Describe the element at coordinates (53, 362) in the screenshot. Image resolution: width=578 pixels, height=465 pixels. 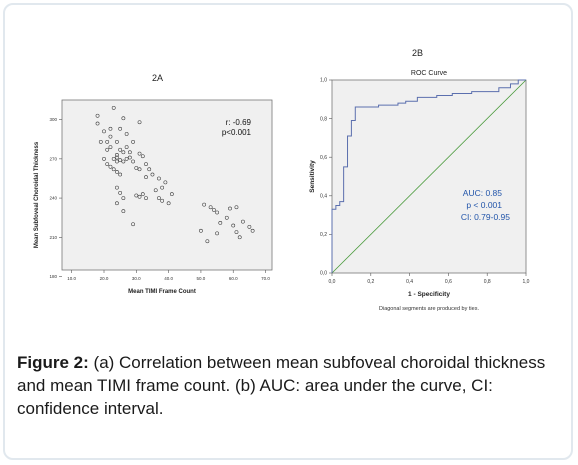
I see `caption-label: Figure 2:` at that location.